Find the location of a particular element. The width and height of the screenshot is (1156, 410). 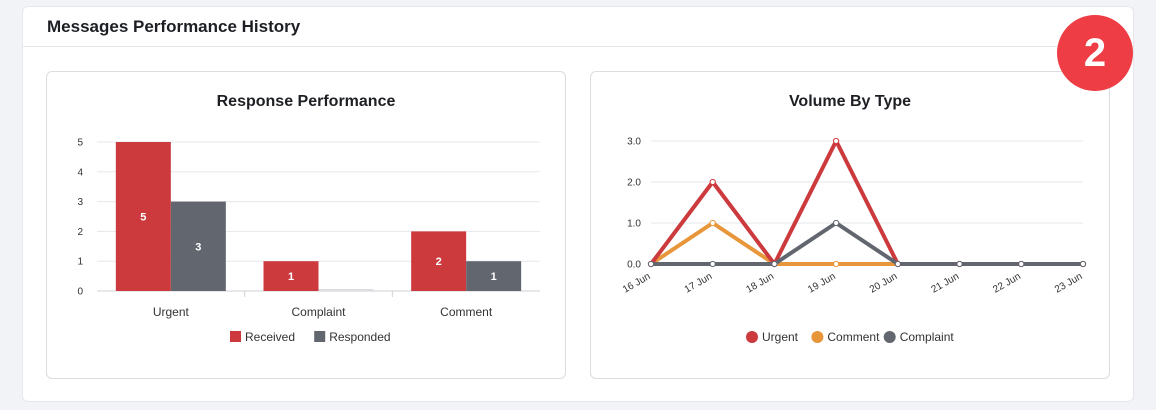

y-tick-label: 0.0 is located at coordinates (634, 265).